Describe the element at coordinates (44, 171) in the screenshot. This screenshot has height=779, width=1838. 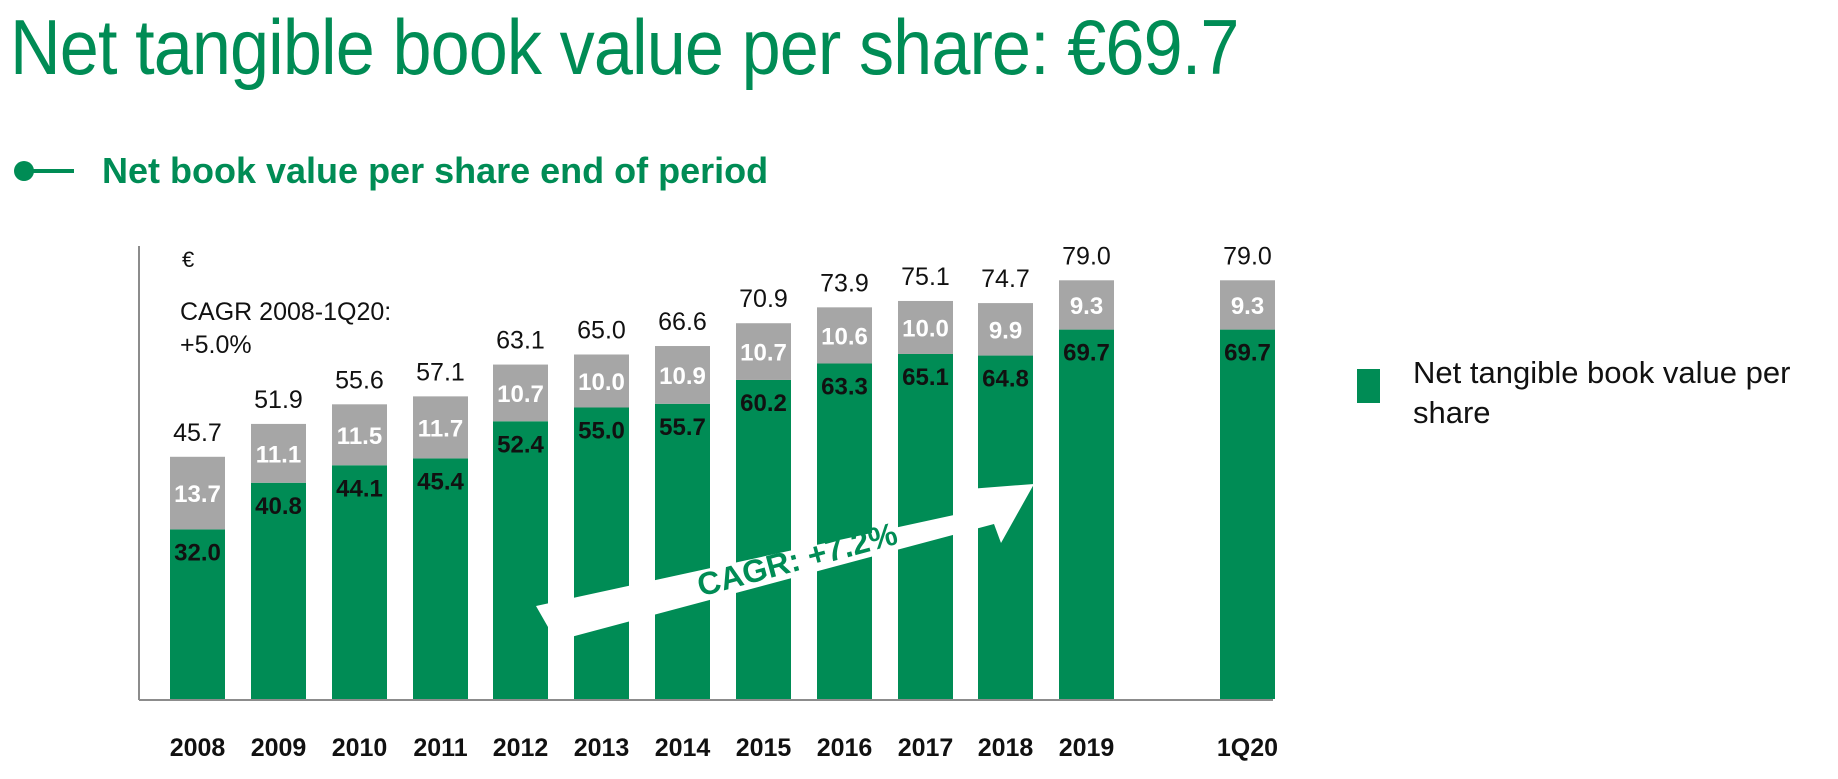
I see `bullet-line-icon` at that location.